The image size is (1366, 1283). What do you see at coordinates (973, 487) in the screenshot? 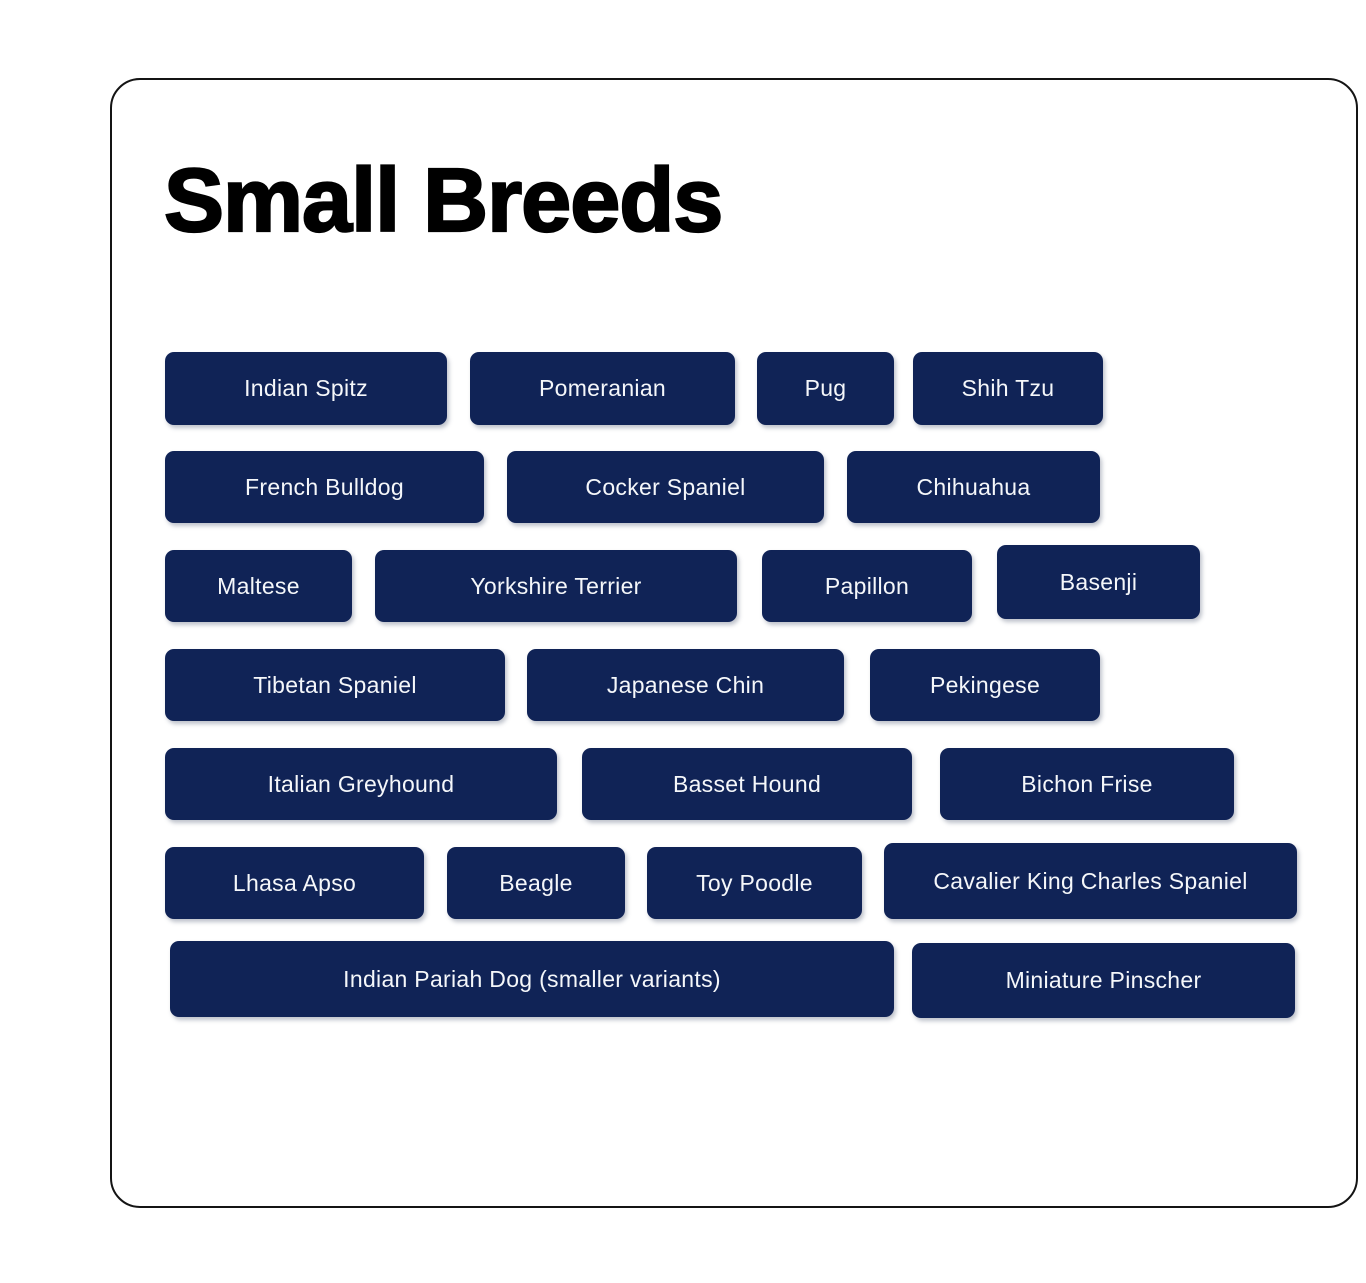
I see `breed-chip-chihuahua: Chihuahua` at bounding box center [973, 487].